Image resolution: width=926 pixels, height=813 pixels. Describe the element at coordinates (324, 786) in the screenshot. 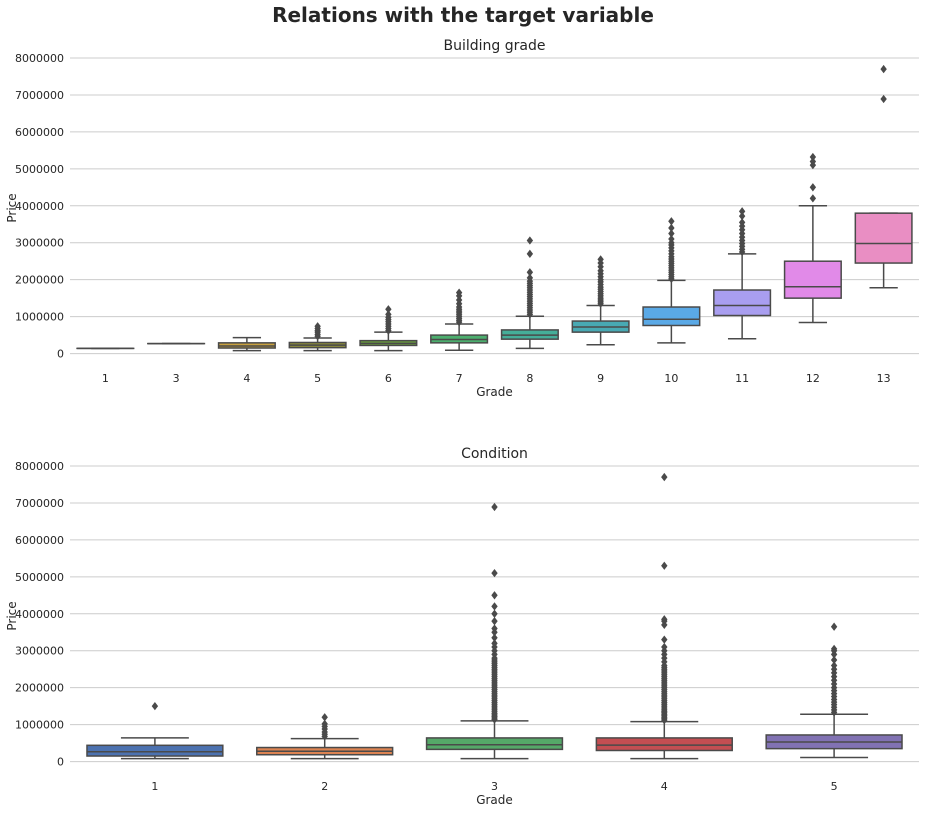

I see `x-tick-label: 2` at that location.